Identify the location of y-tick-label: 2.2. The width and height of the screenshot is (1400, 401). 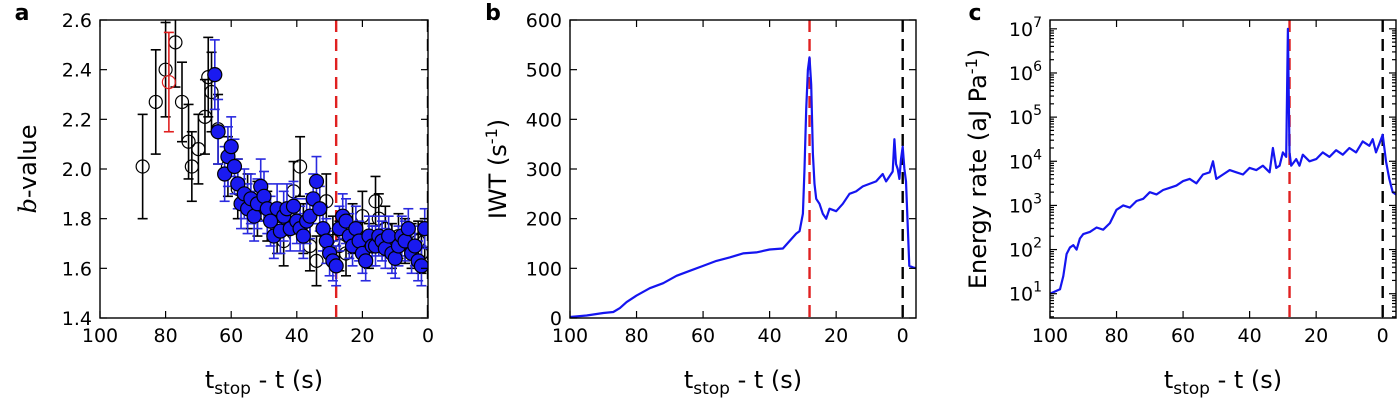
(77, 120).